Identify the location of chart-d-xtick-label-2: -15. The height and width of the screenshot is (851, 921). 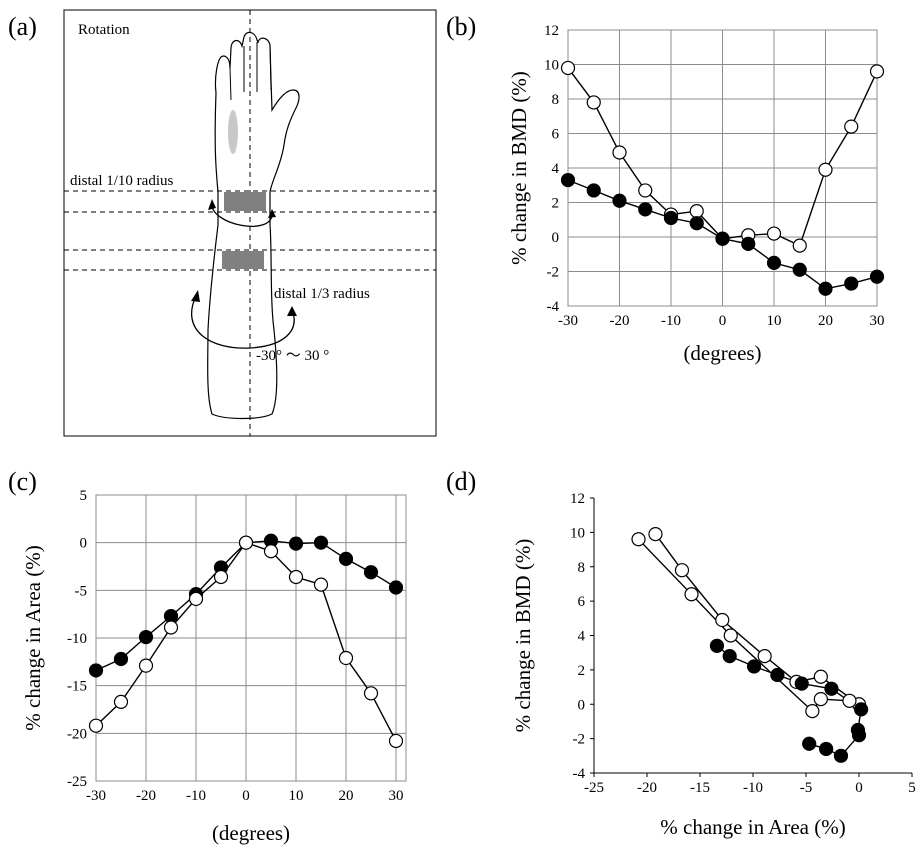
(700, 788).